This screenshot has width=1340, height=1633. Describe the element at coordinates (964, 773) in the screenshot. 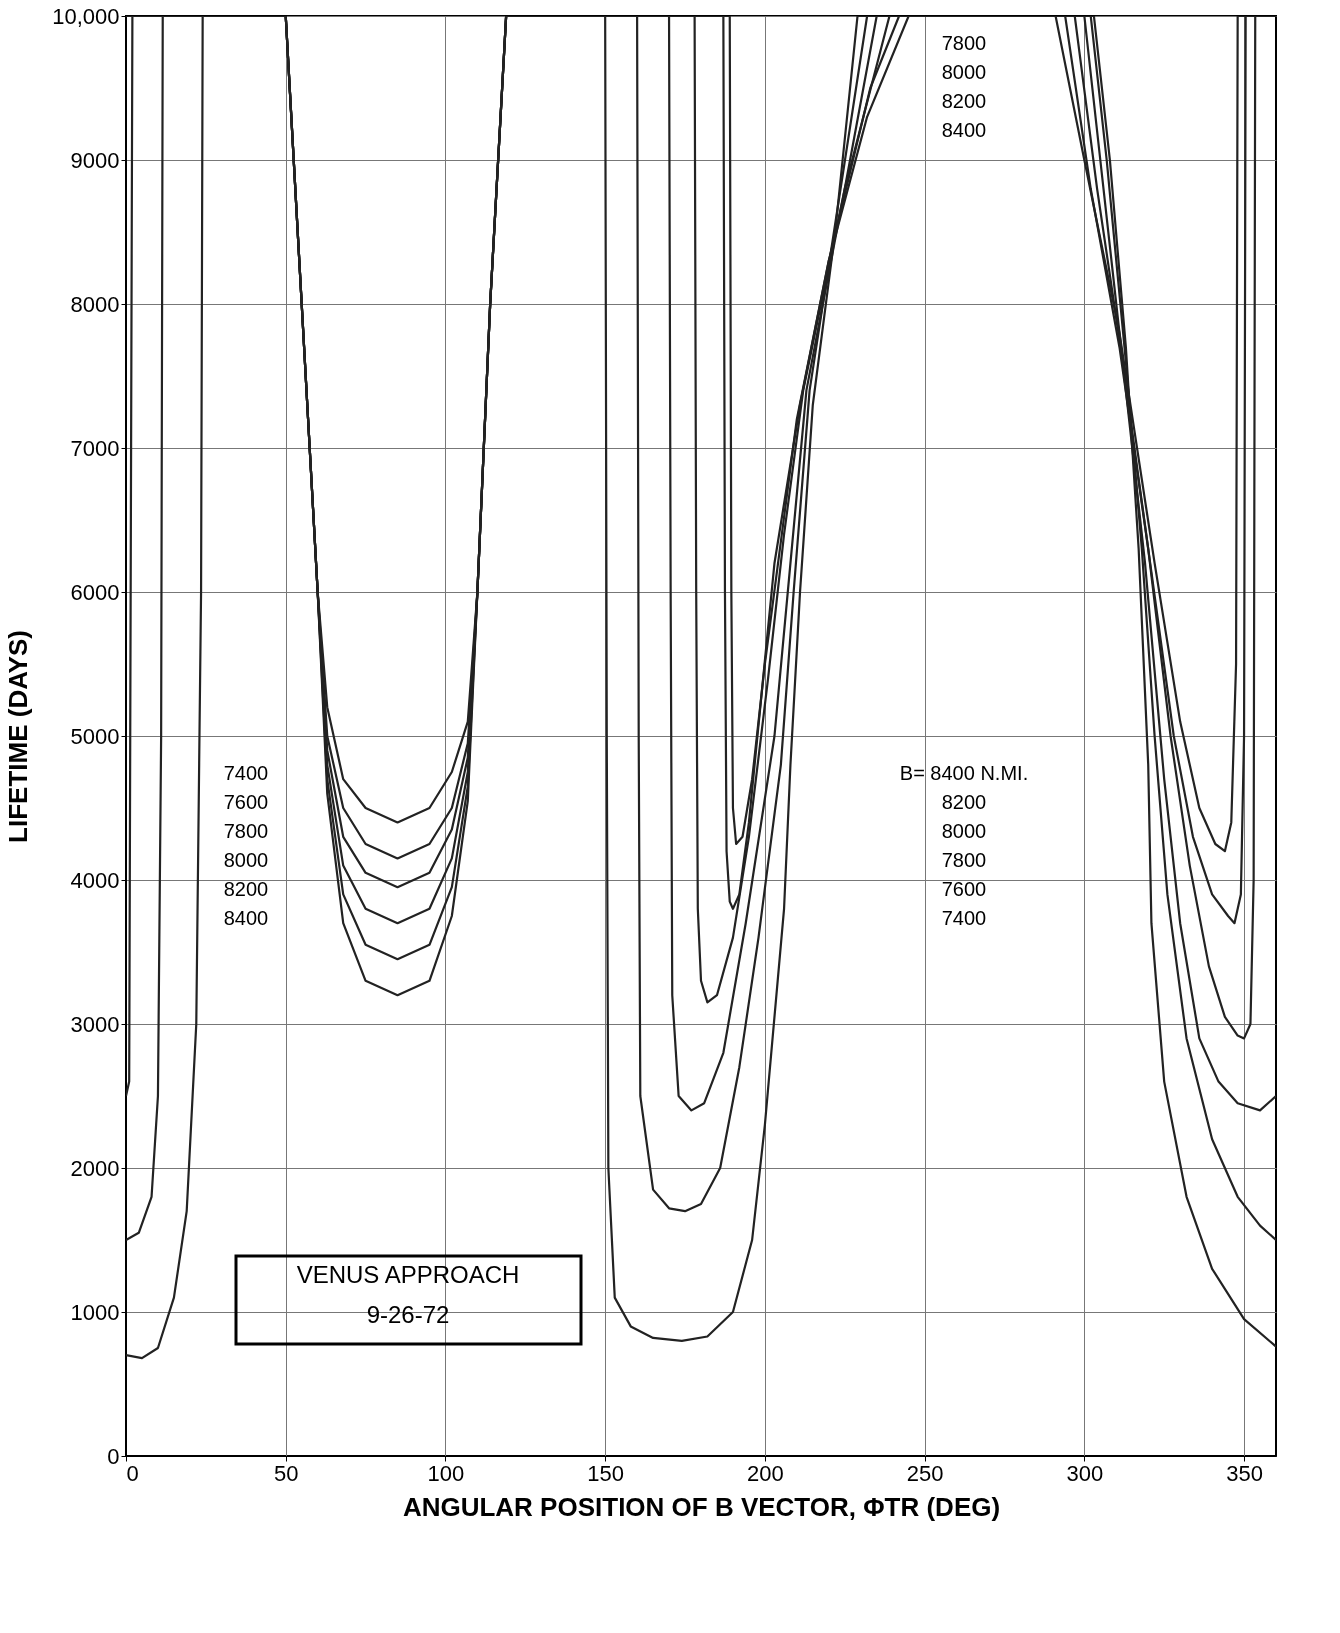

I see `annotation: B= 8400 N.MI.` at that location.